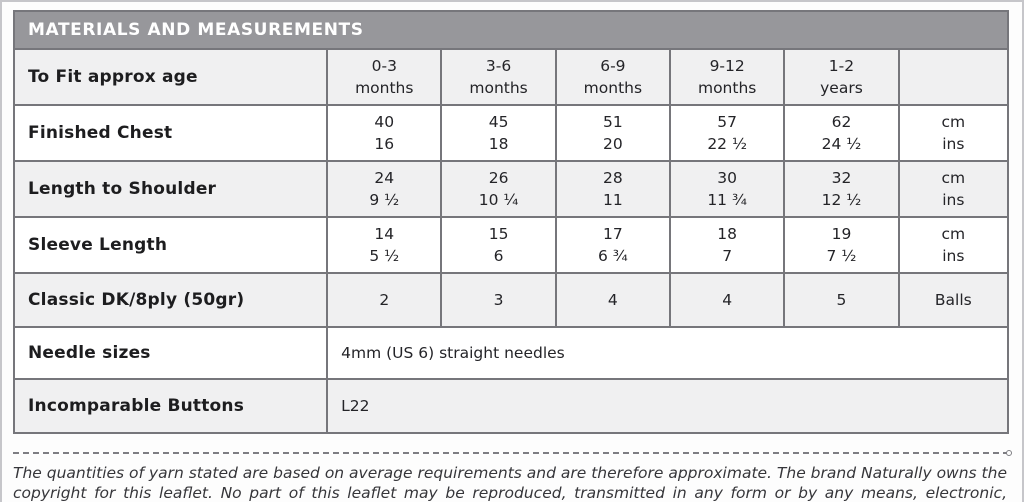 This screenshot has width=1024, height=502. I want to click on yarn-cell: 3, so click(498, 300).